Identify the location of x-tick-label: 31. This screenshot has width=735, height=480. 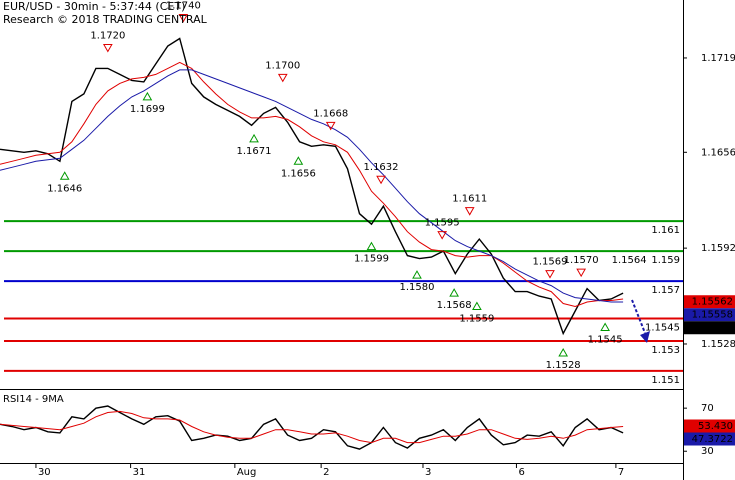
(139, 472).